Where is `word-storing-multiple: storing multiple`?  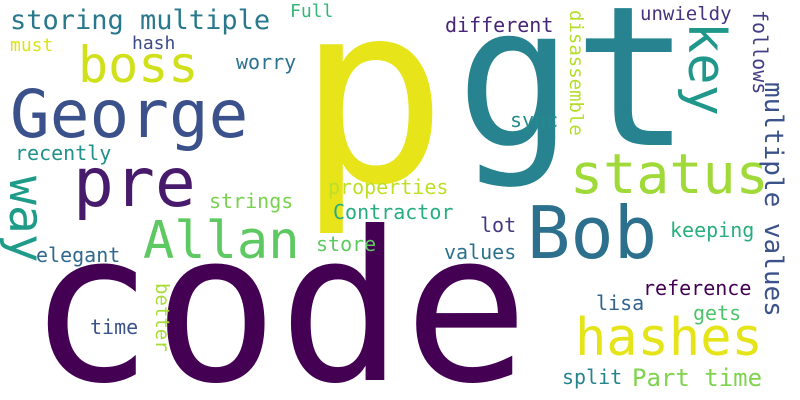 word-storing-multiple: storing multiple is located at coordinates (140, 20).